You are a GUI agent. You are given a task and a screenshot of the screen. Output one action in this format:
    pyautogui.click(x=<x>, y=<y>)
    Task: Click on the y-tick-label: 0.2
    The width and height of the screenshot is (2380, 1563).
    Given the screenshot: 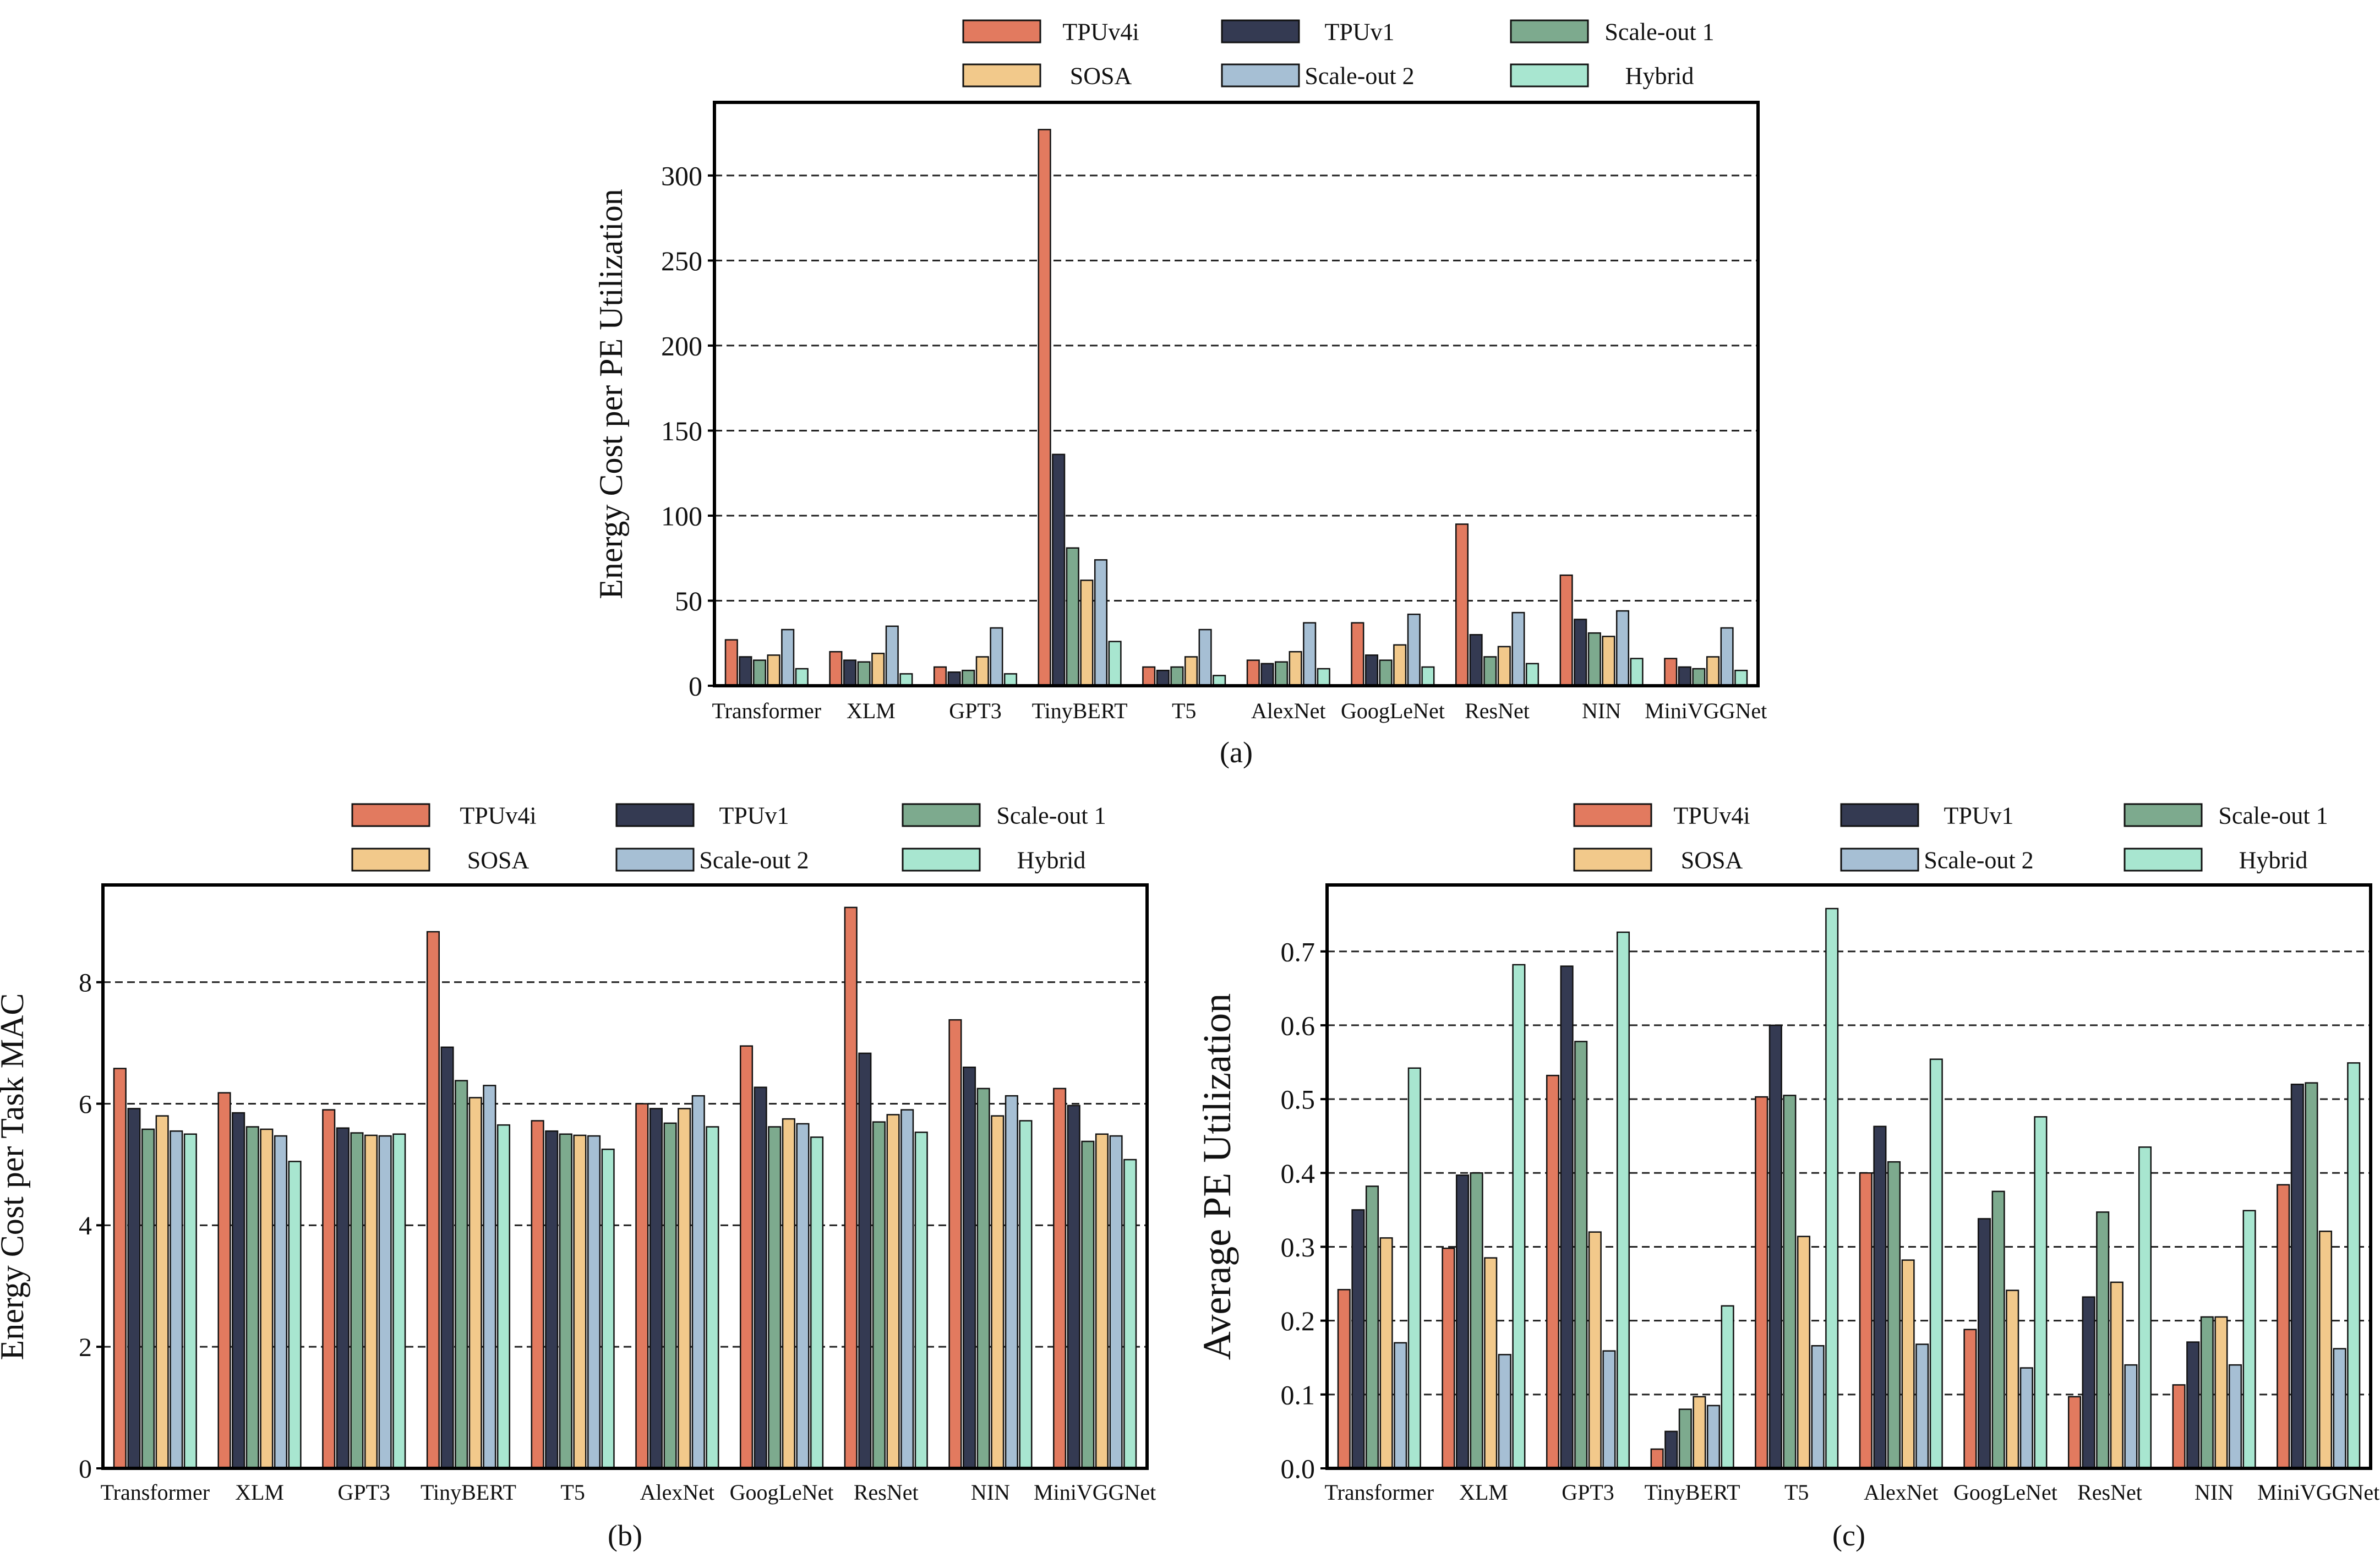 What is the action you would take?
    pyautogui.click(x=1298, y=1320)
    